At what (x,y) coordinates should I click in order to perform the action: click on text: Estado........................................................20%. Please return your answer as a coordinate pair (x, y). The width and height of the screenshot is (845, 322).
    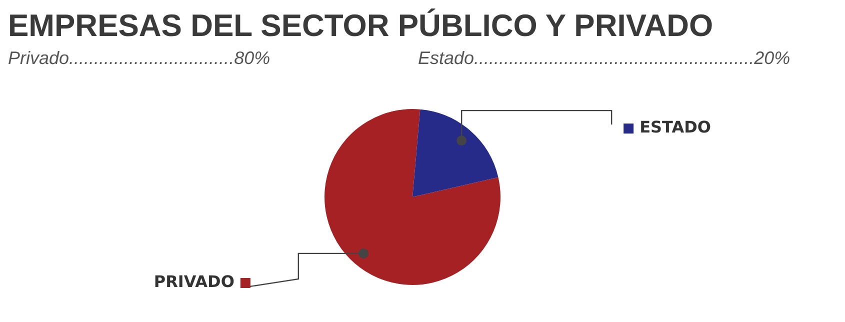
    Looking at the image, I should click on (605, 58).